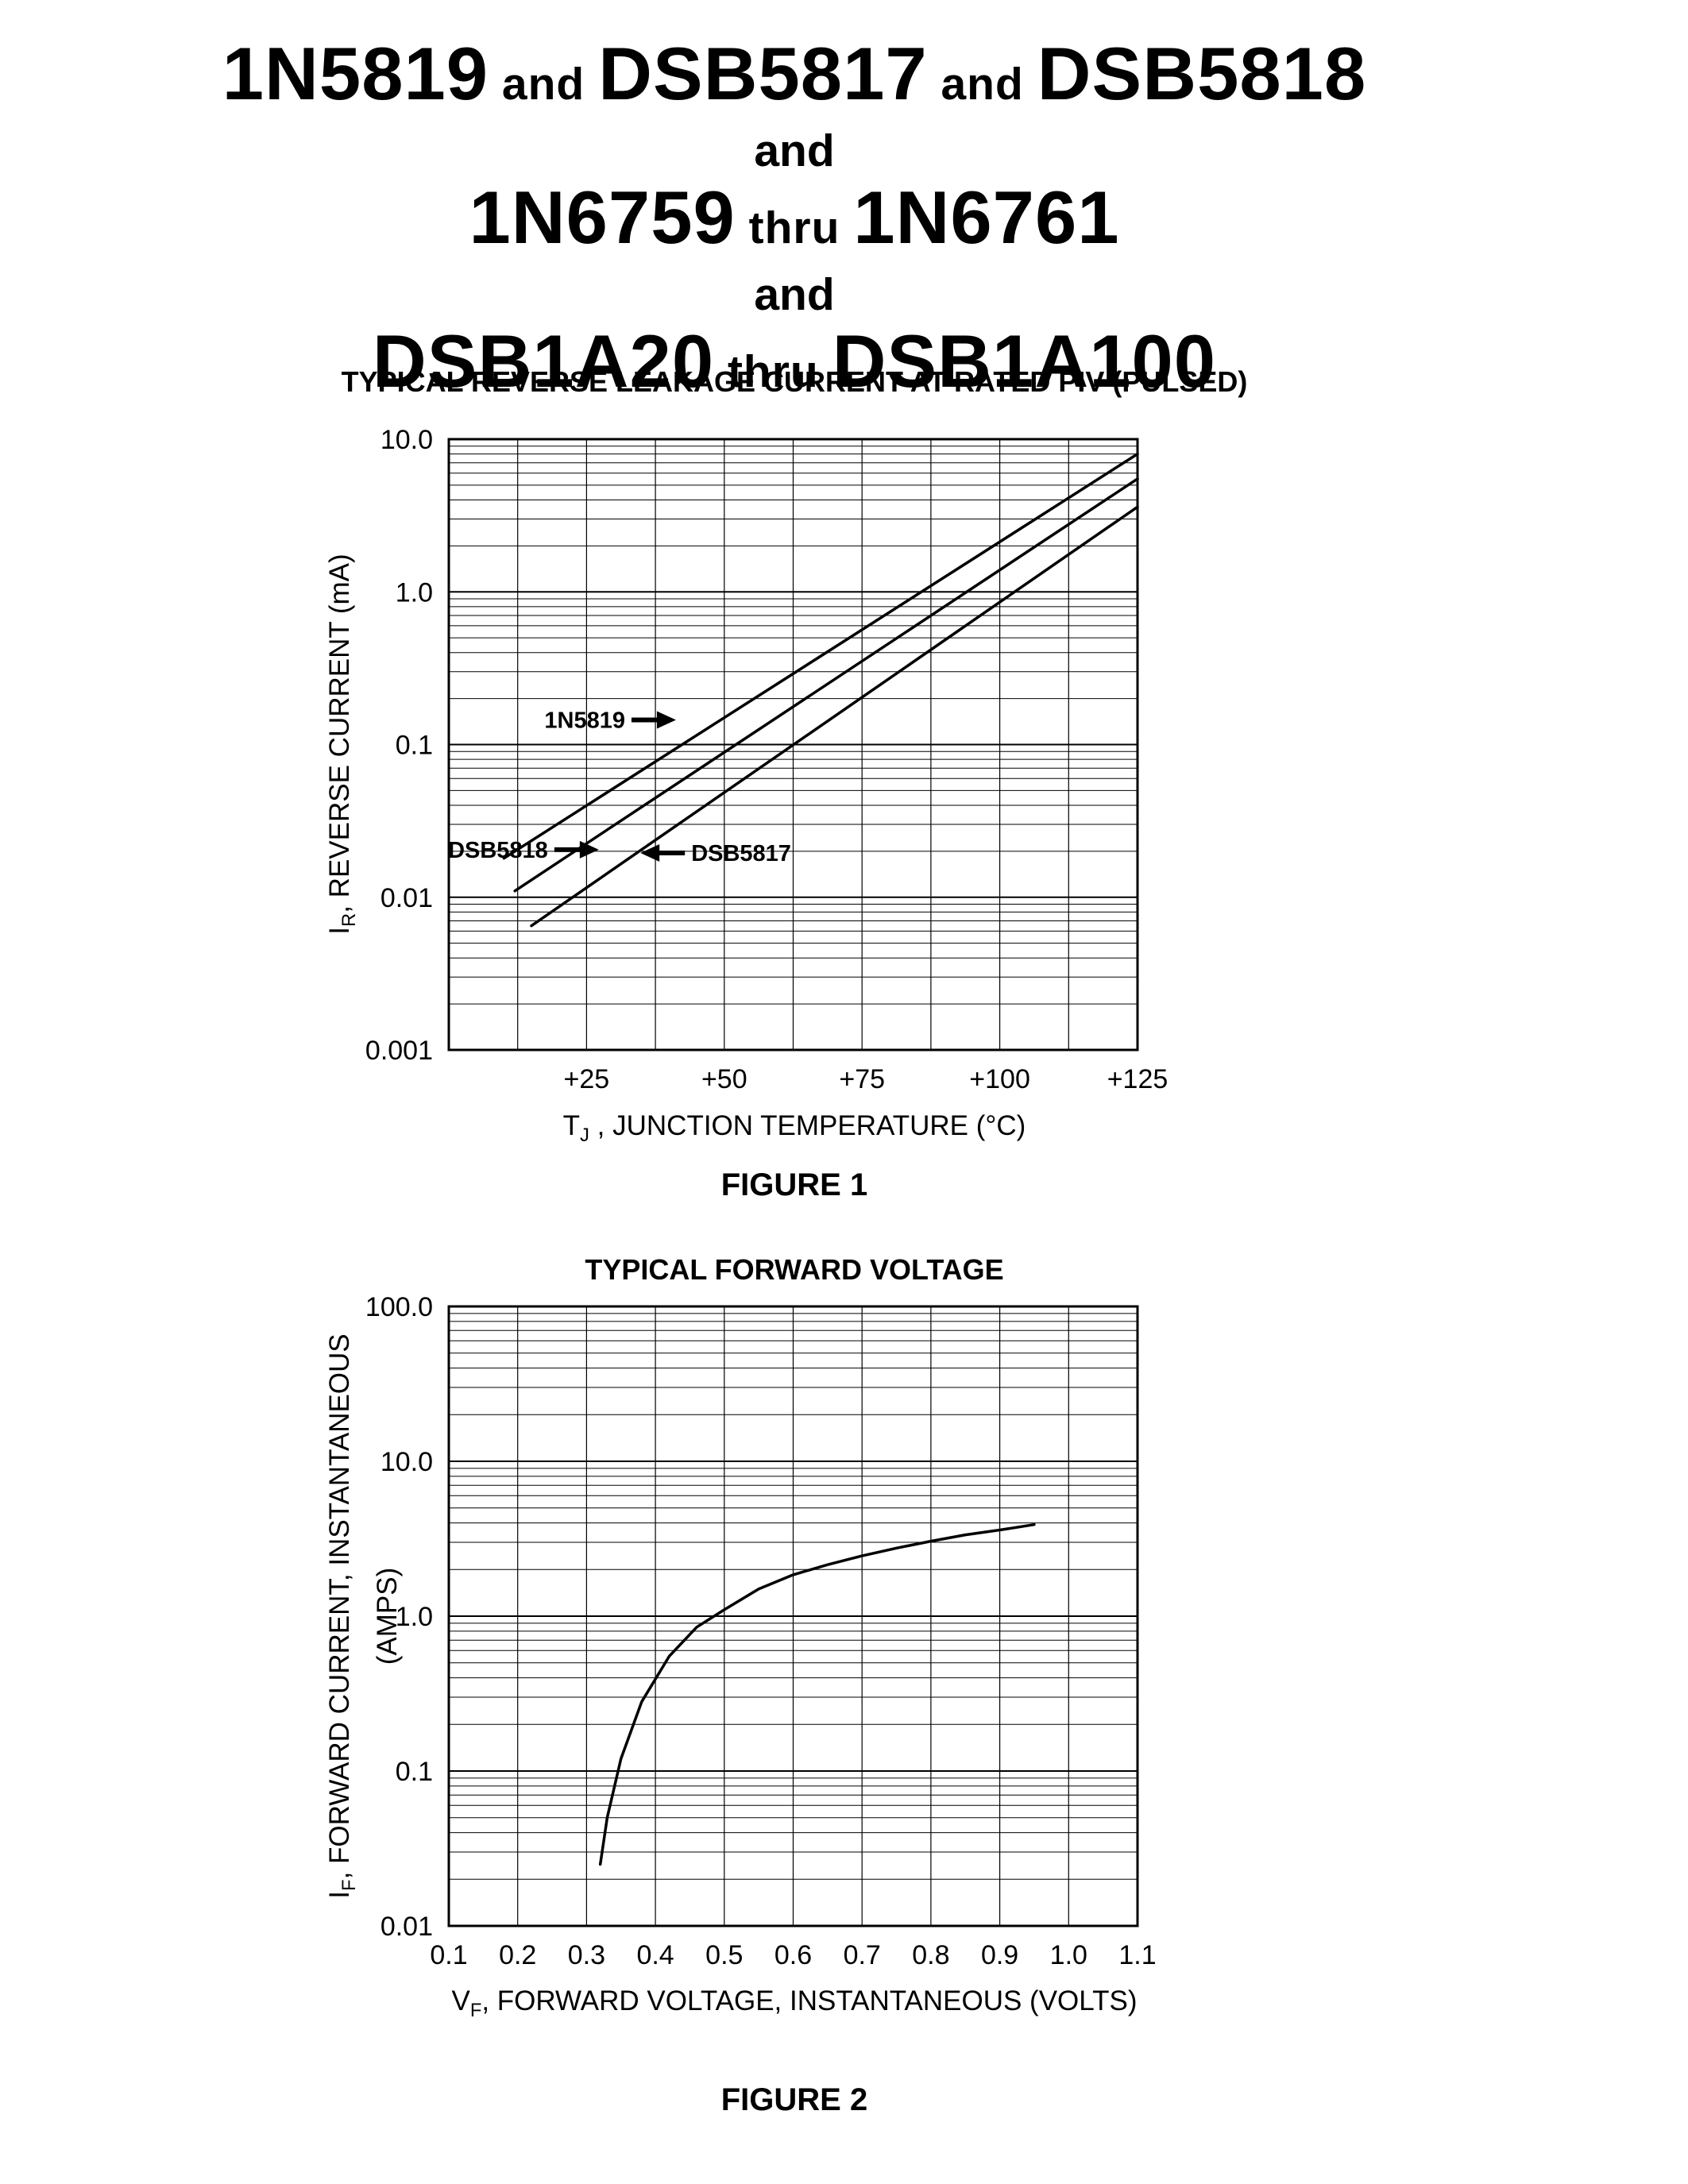  What do you see at coordinates (1137, 1955) in the screenshot?
I see `x-tick-label: 1.1` at bounding box center [1137, 1955].